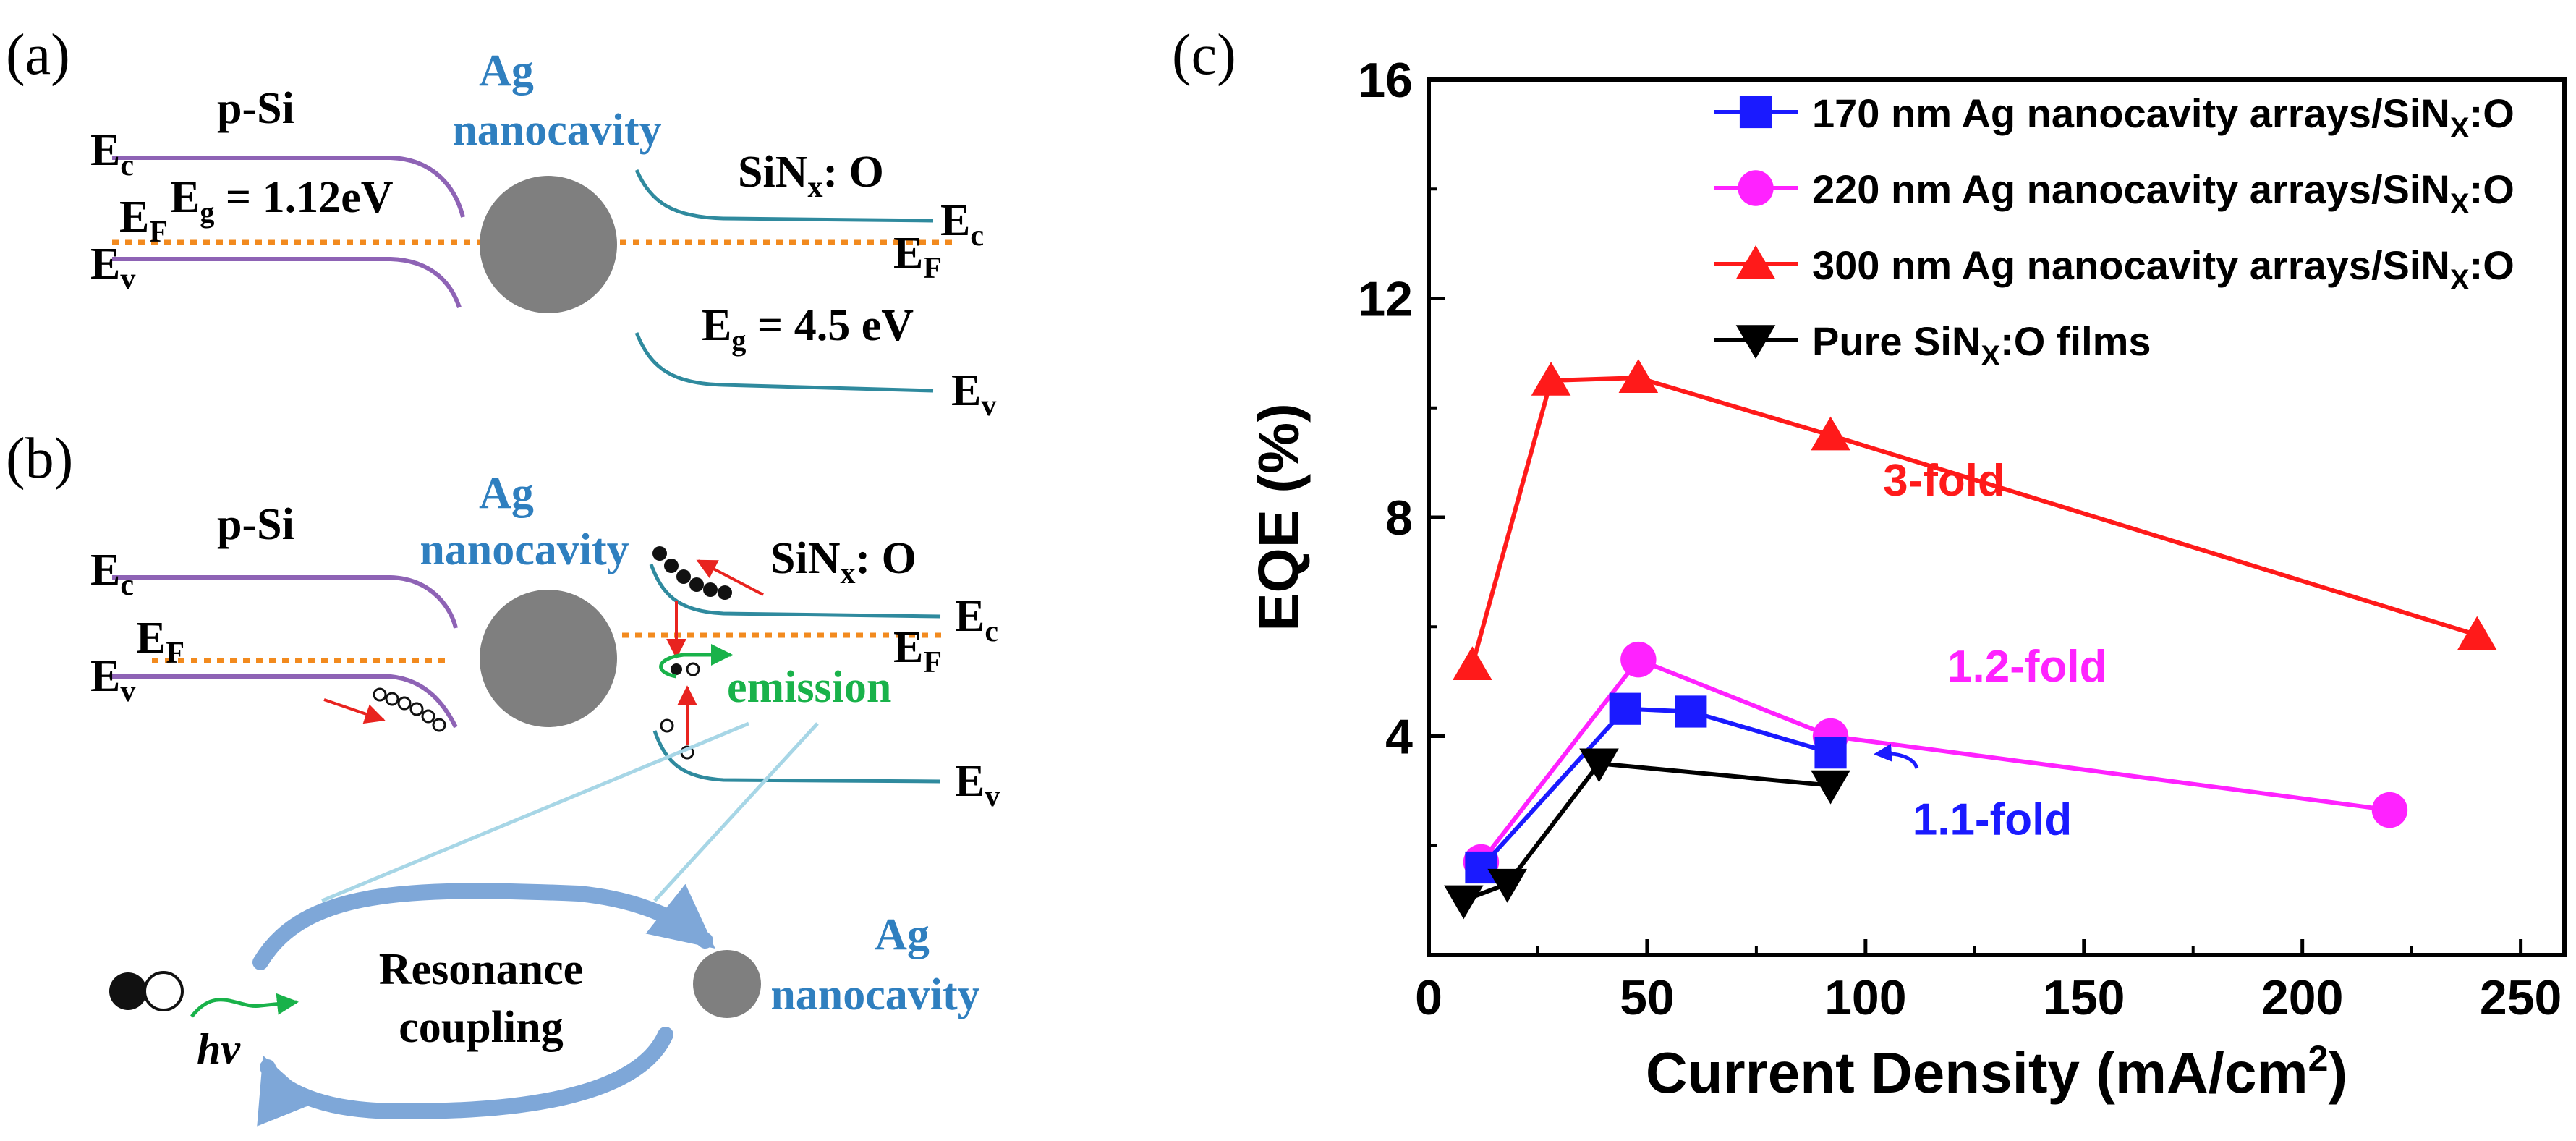 The image size is (2576, 1141). What do you see at coordinates (481, 970) in the screenshot?
I see `resonance-label-1: Resonance` at bounding box center [481, 970].